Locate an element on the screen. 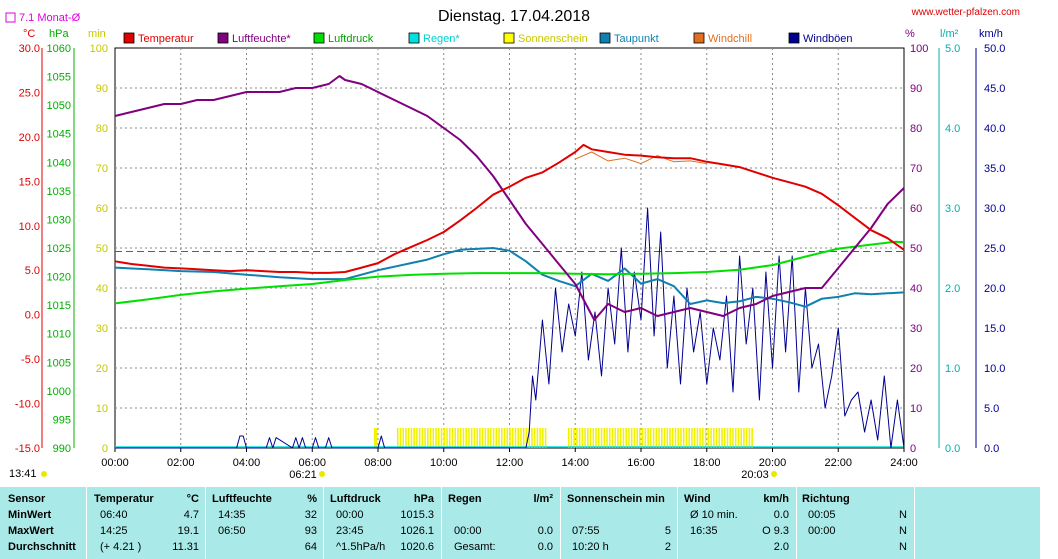 The height and width of the screenshot is (559, 1058). legend-label: Taupunkt is located at coordinates (636, 39).